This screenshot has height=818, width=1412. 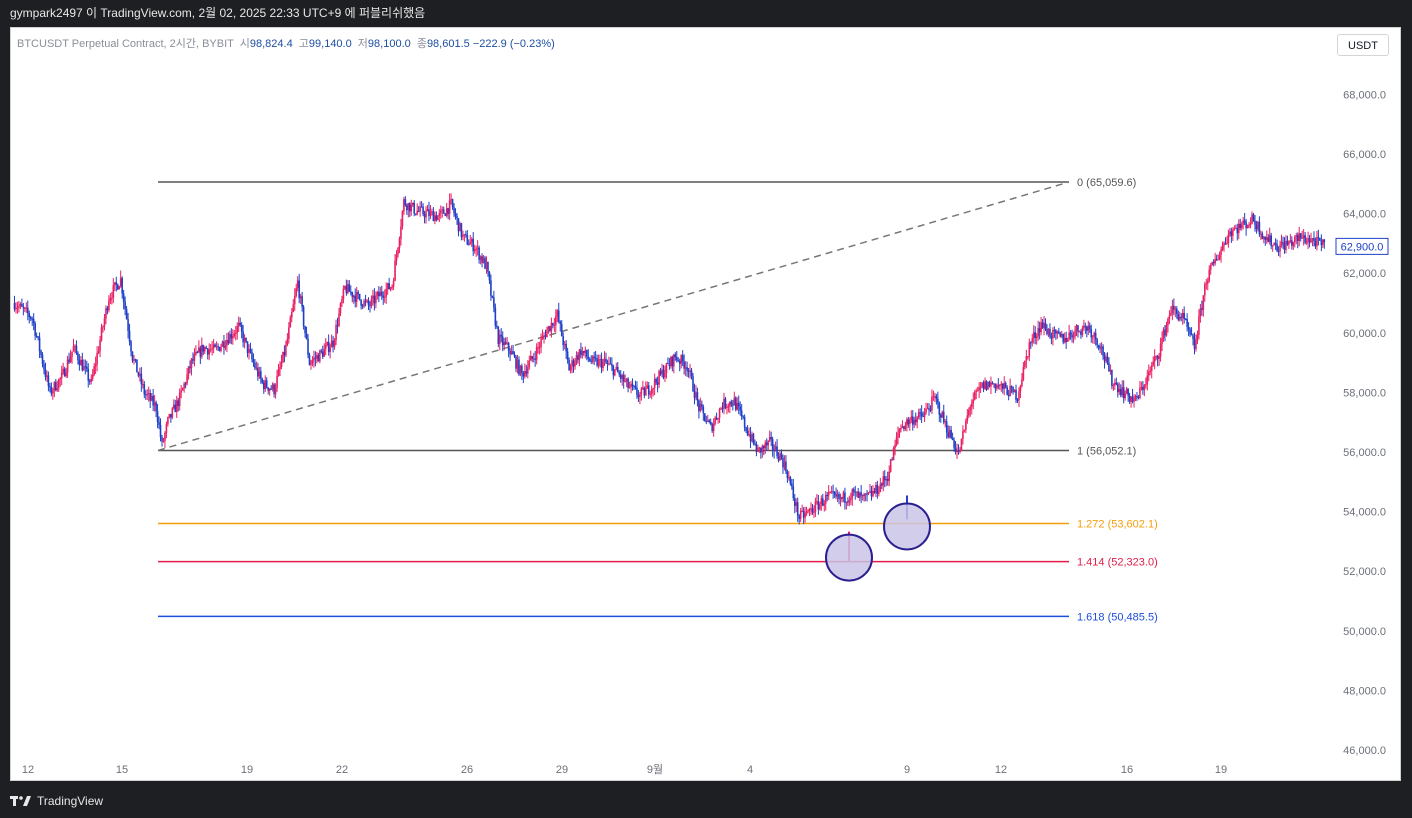 I want to click on fib-level-label: 0 (65,059.6), so click(x=1106, y=183).